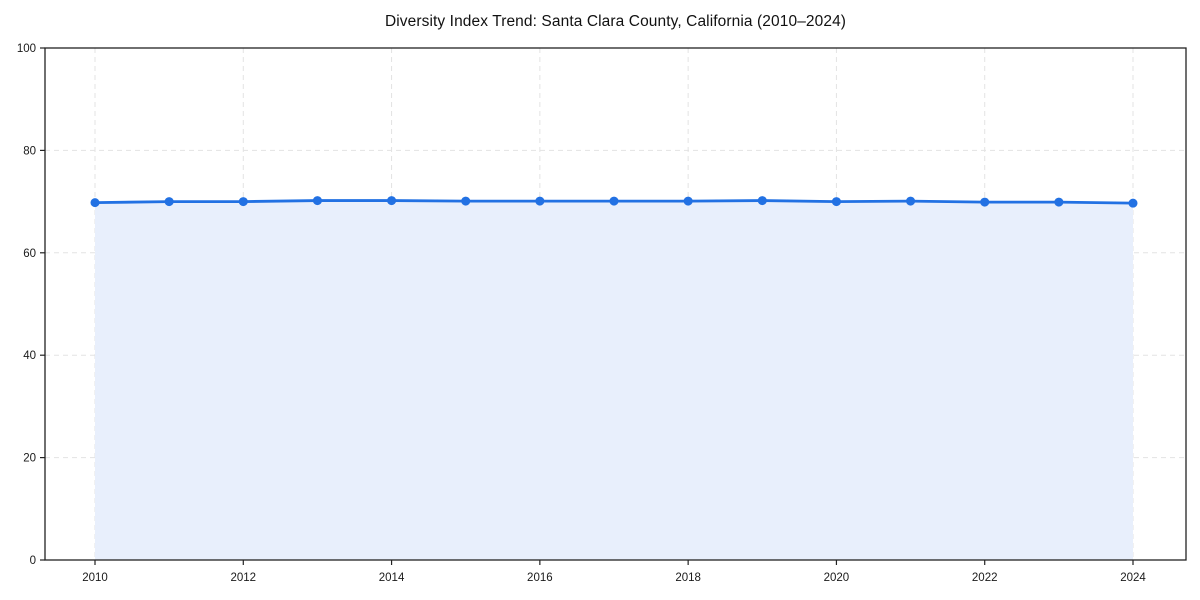 This screenshot has height=600, width=1200. What do you see at coordinates (26, 49) in the screenshot?
I see `y-tick-label: 100` at bounding box center [26, 49].